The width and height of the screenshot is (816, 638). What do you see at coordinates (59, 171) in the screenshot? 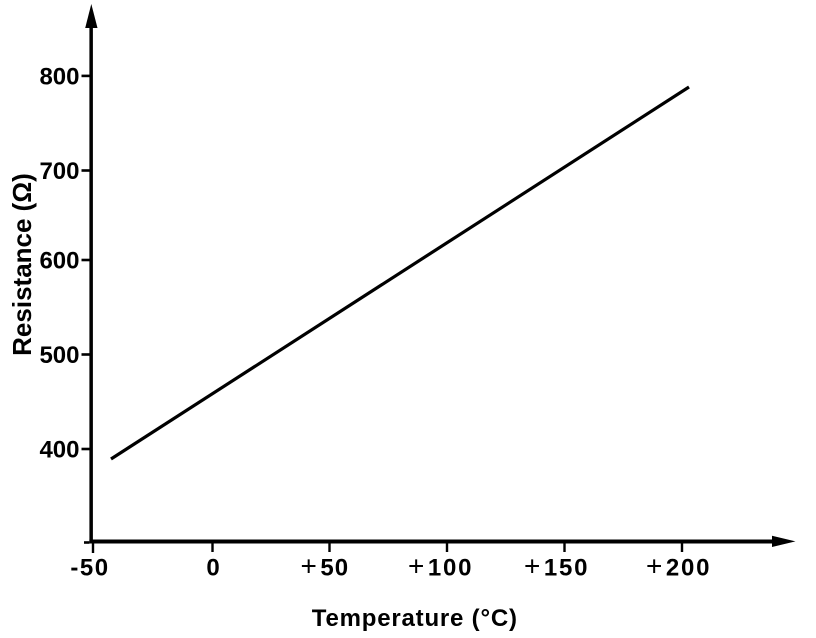
I see `svg-text: 700` at bounding box center [59, 171].